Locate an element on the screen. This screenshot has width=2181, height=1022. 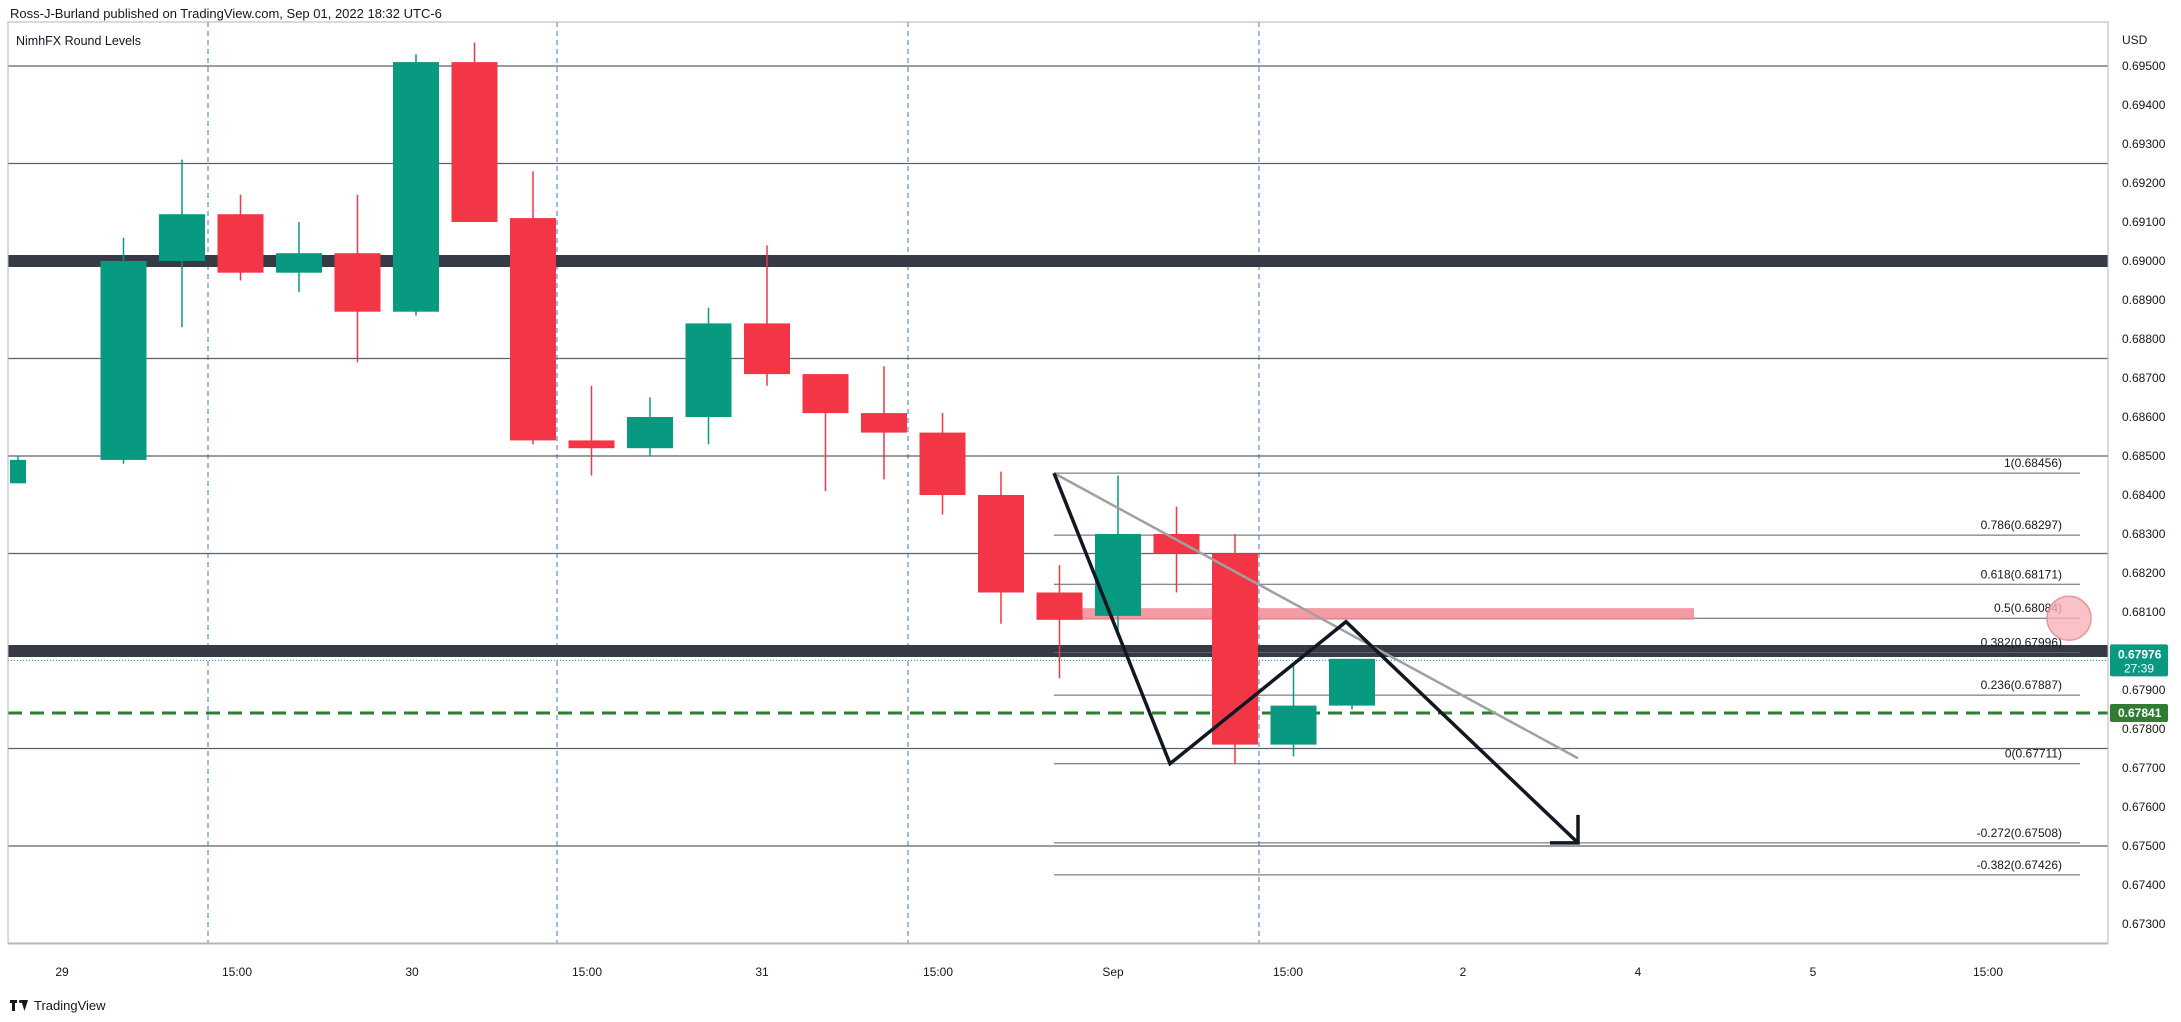
time-tick-label: 2 is located at coordinates (1463, 972).